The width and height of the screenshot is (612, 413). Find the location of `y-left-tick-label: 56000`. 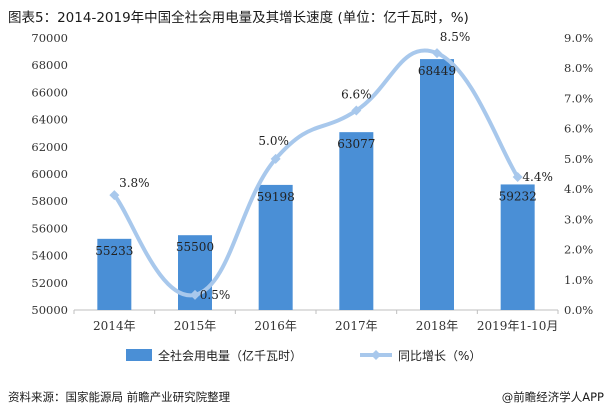

y-left-tick-label: 56000 is located at coordinates (49, 228).